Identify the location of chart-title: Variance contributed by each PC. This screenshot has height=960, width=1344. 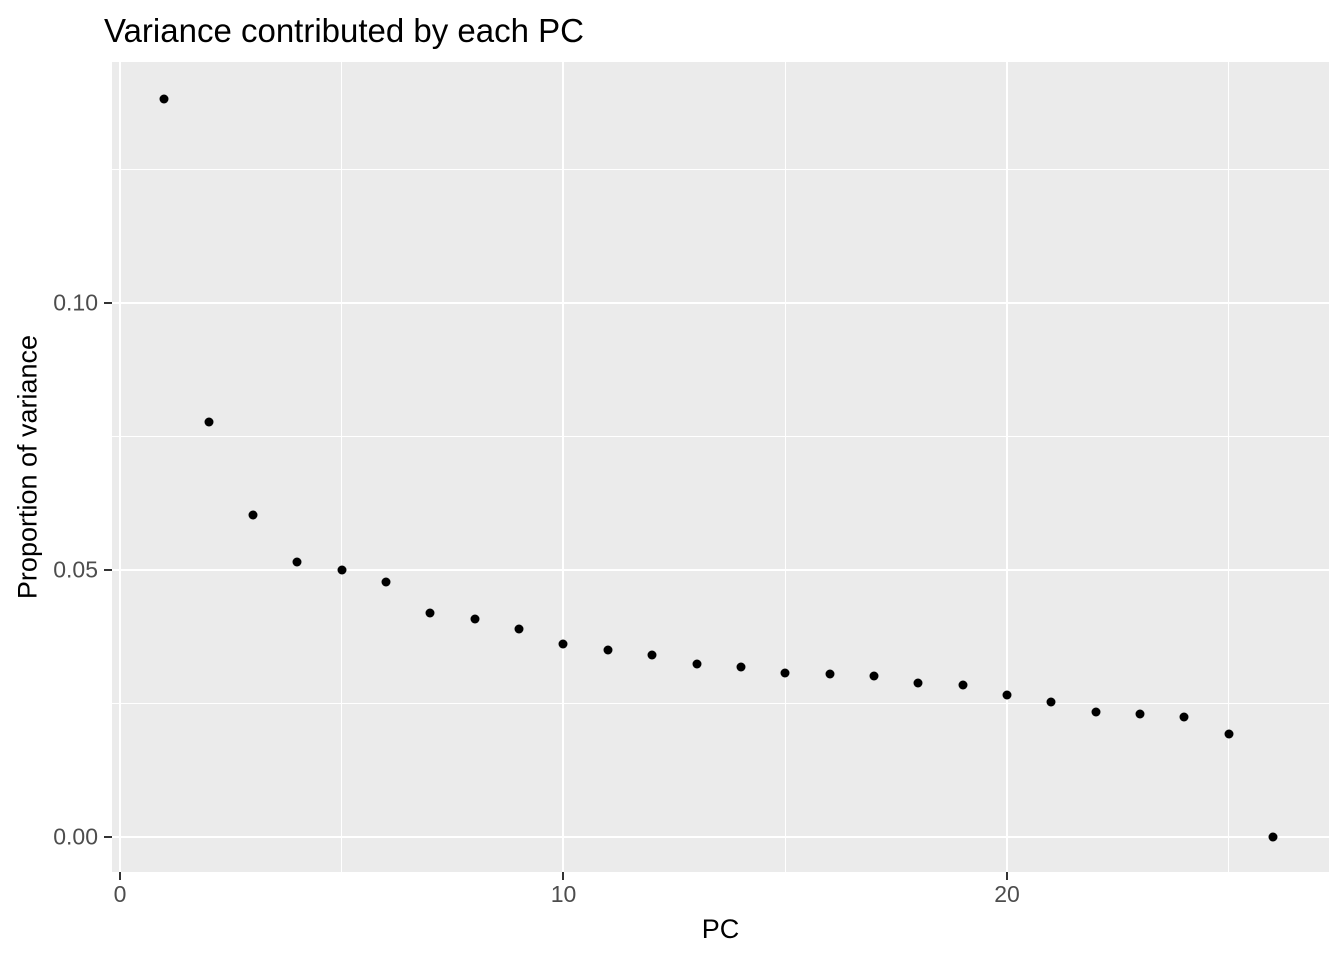
(344, 30).